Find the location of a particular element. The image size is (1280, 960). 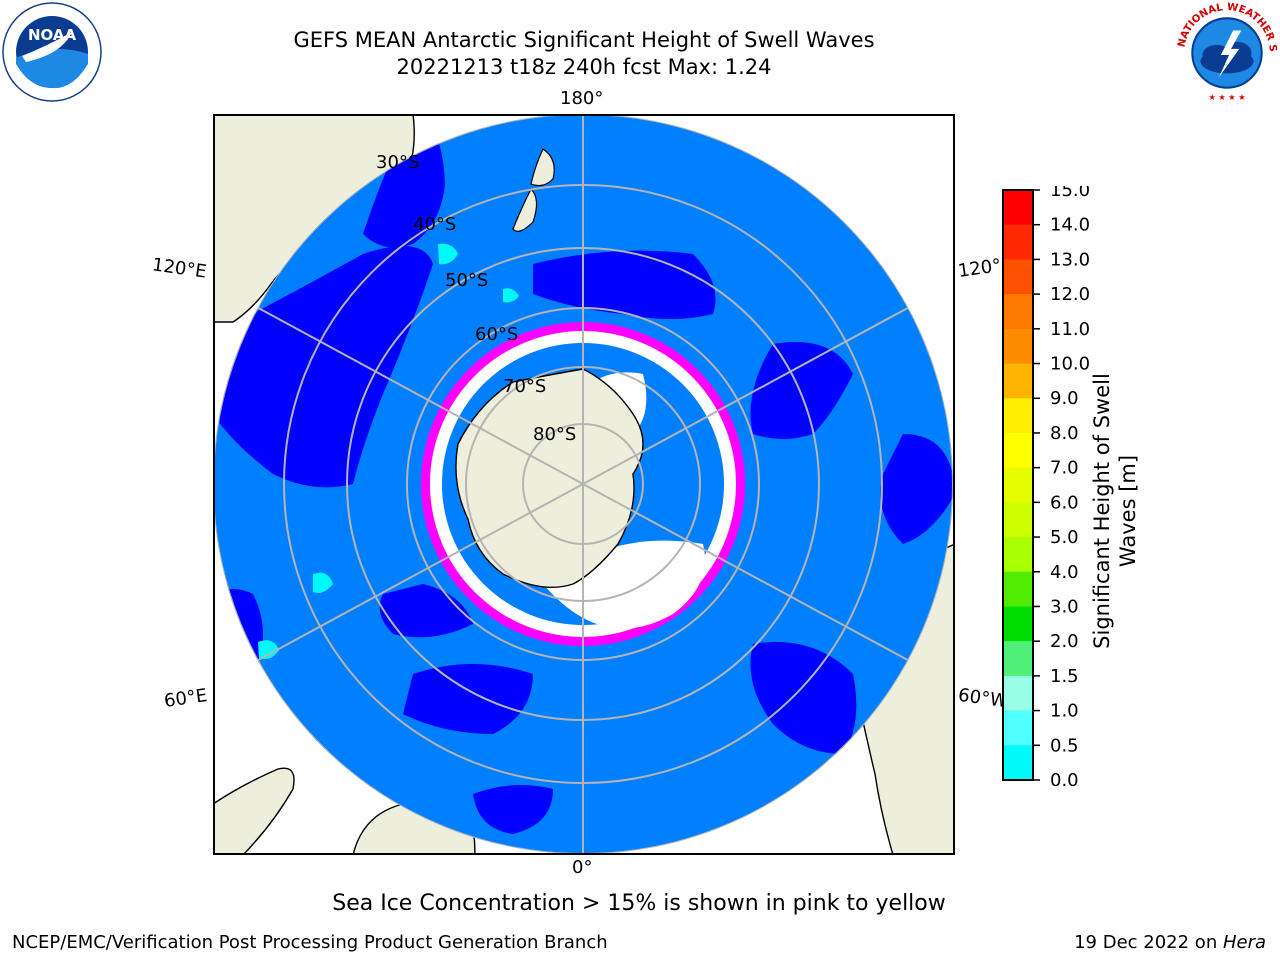

colorbar-title: Significant Height of Swell Waves [m] is located at coordinates (1115, 511).